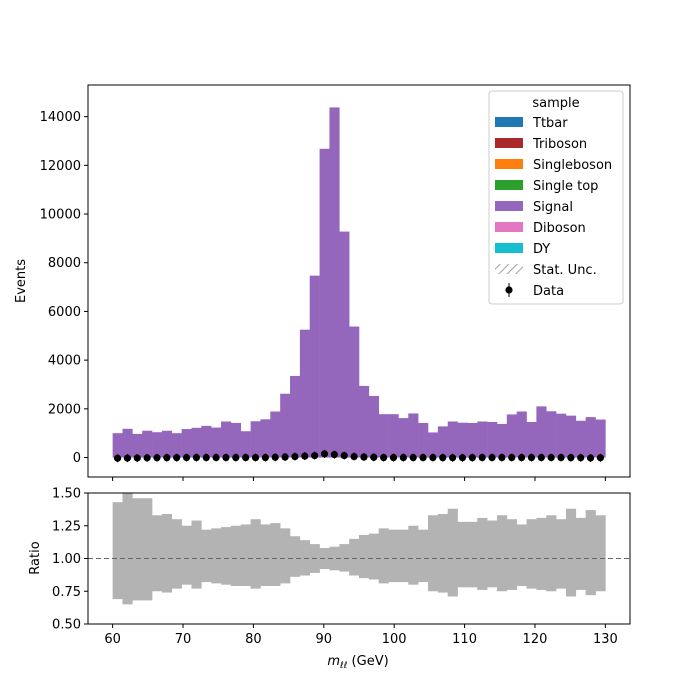  What do you see at coordinates (359, 479) in the screenshot?
I see `main-x-ticks` at bounding box center [359, 479].